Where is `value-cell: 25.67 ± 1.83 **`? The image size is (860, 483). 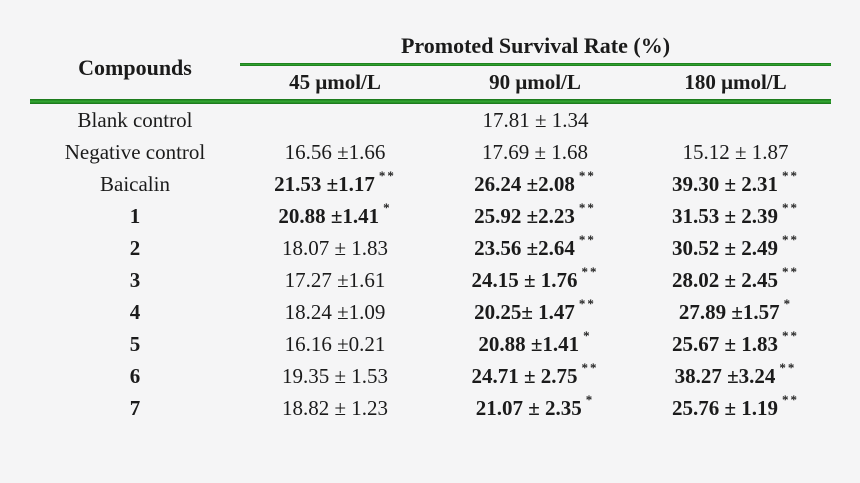
value-cell: 25.67 ± 1.83 ** is located at coordinates (735, 344).